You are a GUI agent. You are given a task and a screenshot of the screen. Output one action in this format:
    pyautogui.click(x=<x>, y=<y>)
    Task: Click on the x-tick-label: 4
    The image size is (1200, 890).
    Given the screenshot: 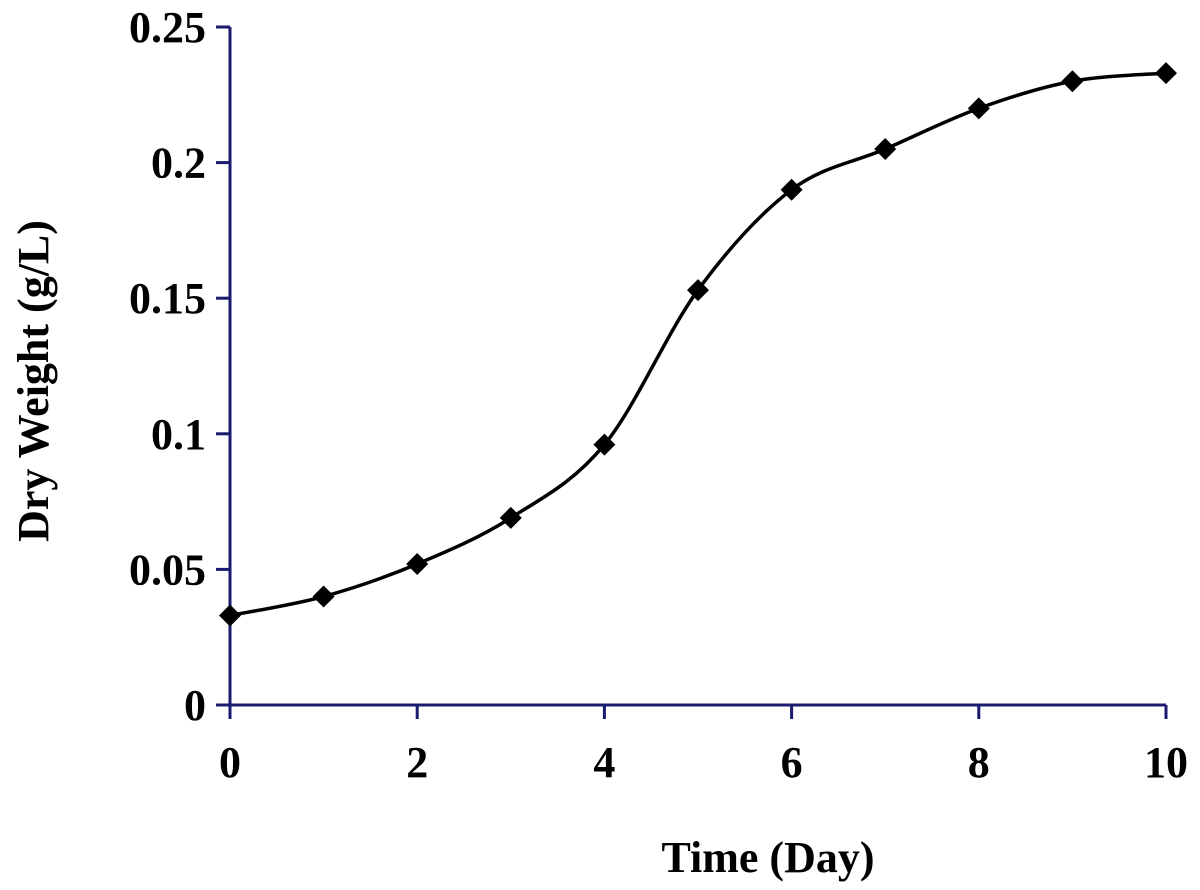 What is the action you would take?
    pyautogui.click(x=604, y=762)
    